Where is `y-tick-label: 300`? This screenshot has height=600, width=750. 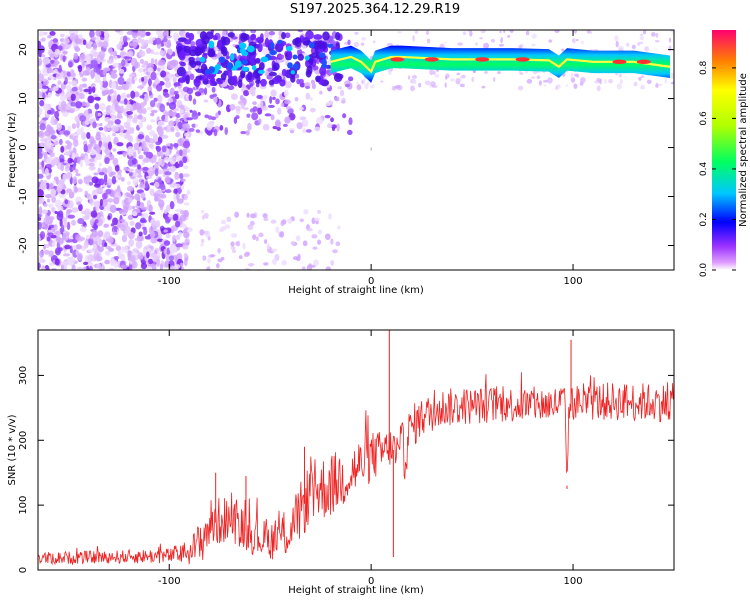
y-tick-label: 300 is located at coordinates (23, 375).